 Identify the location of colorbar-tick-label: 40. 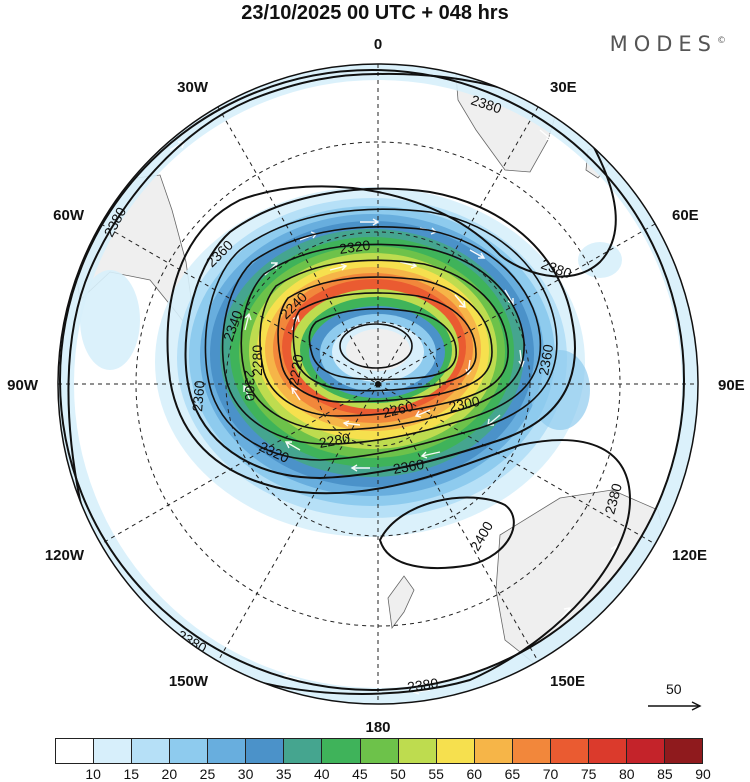
(322, 774).